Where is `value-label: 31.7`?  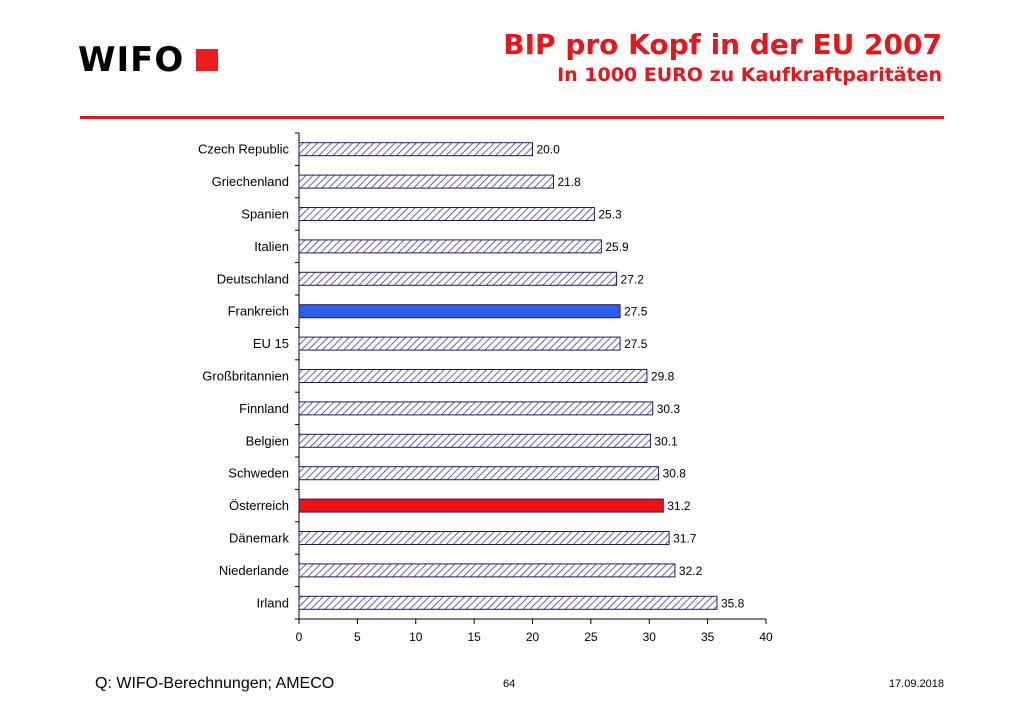 value-label: 31.7 is located at coordinates (685, 539).